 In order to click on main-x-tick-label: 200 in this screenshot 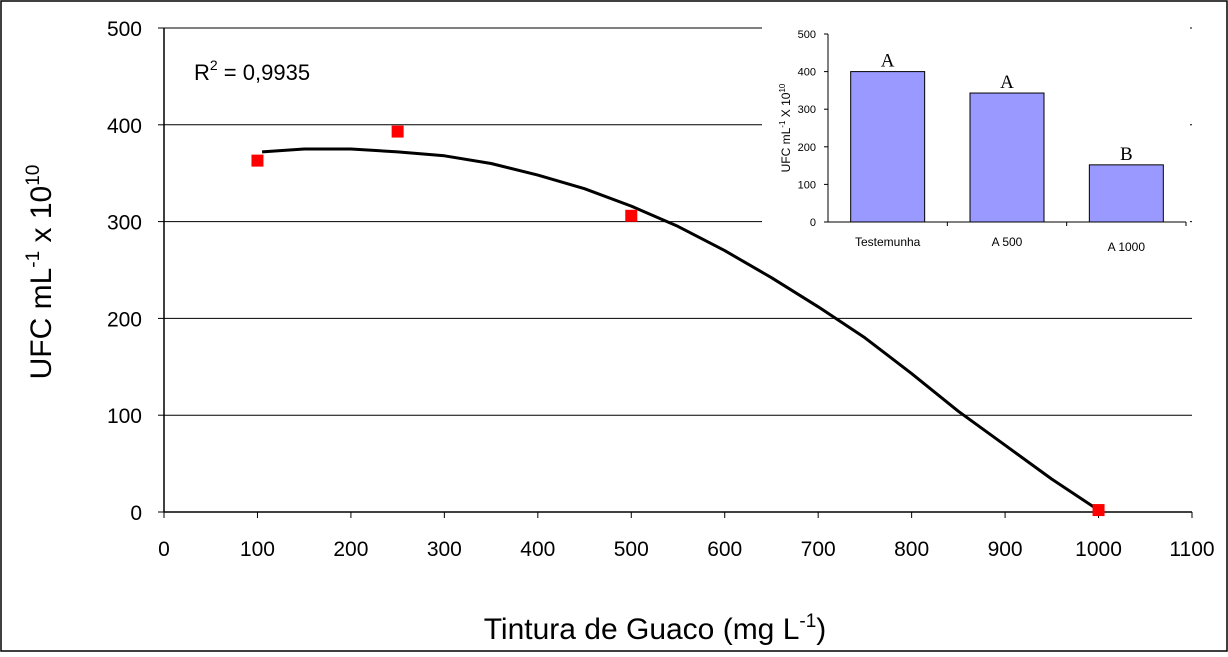, I will do `click(350, 549)`.